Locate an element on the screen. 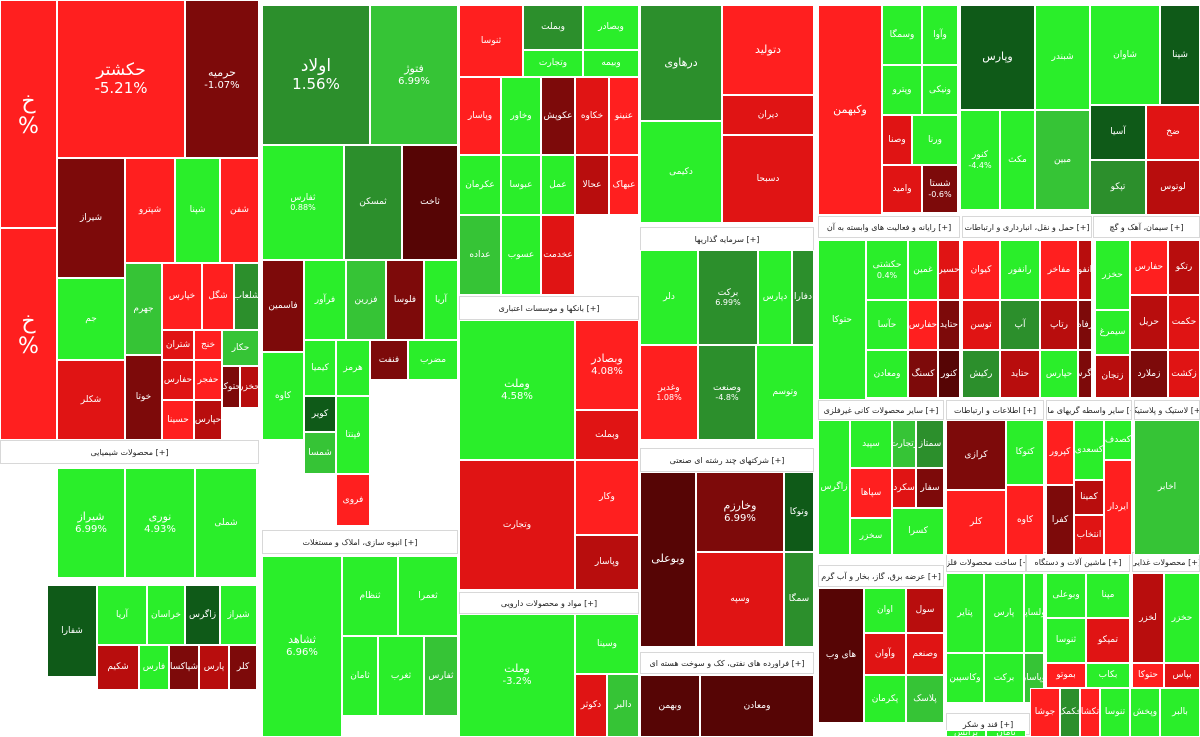 The width and height of the screenshot is (1200, 737). stock-tile: مفاخر is located at coordinates (1059, 270).